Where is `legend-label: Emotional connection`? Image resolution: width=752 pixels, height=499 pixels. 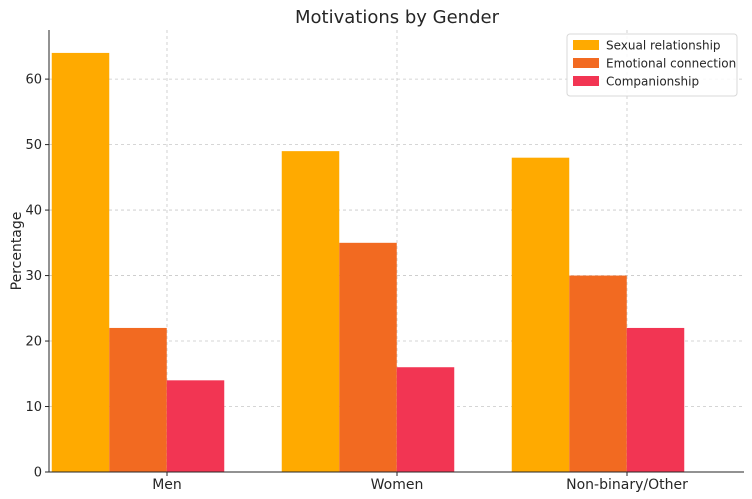
legend-label: Emotional connection is located at coordinates (671, 64).